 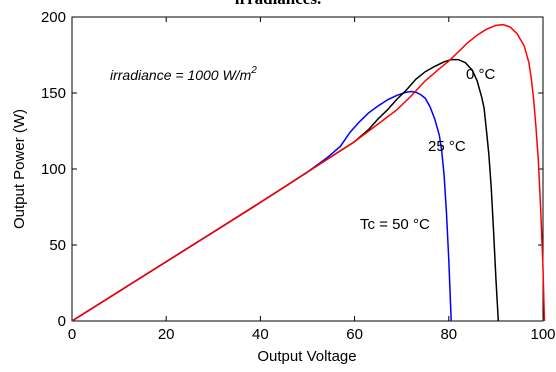 What do you see at coordinates (72, 334) in the screenshot?
I see `x-tick-label: 0` at bounding box center [72, 334].